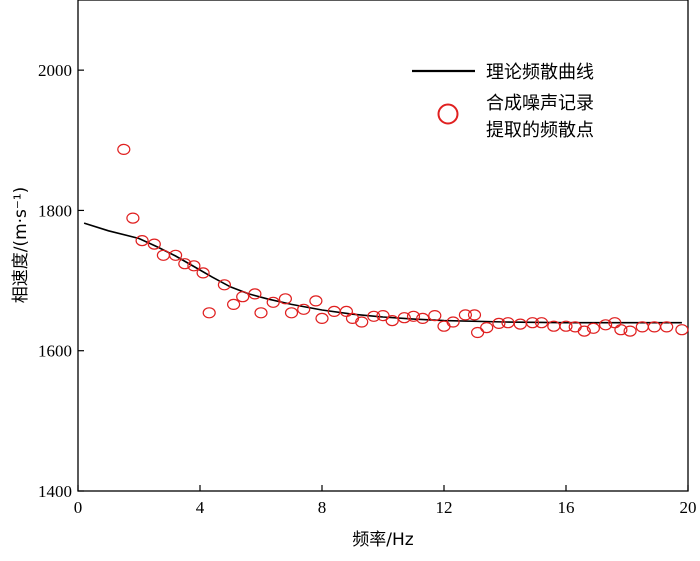  I want to click on y-tick-label: 1800, so click(55, 210).